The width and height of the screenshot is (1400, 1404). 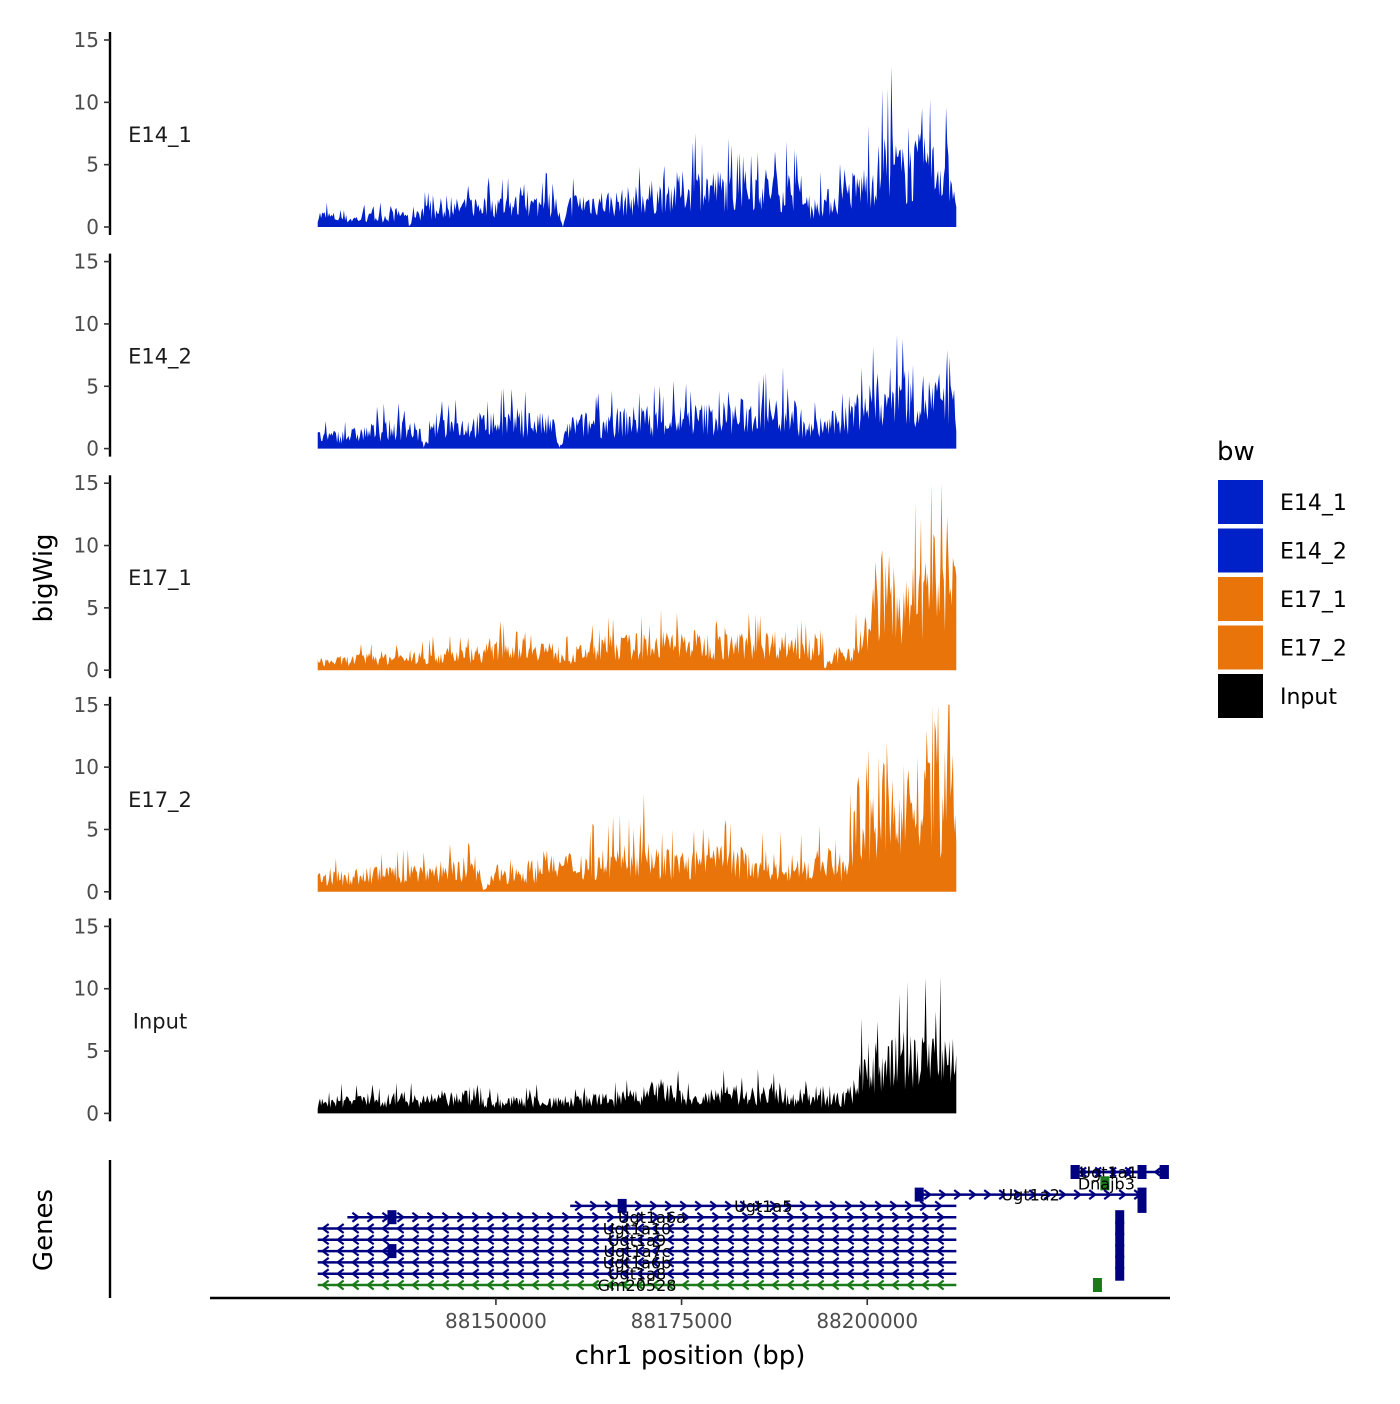 I want to click on y-tick-label: 10, so click(x=86, y=767).